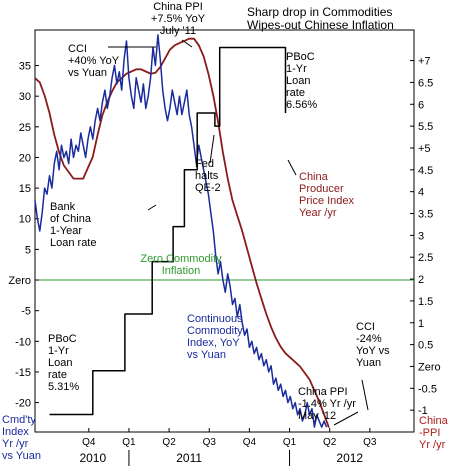  What do you see at coordinates (25, 97) in the screenshot?
I see `left-tick-label: 30` at bounding box center [25, 97].